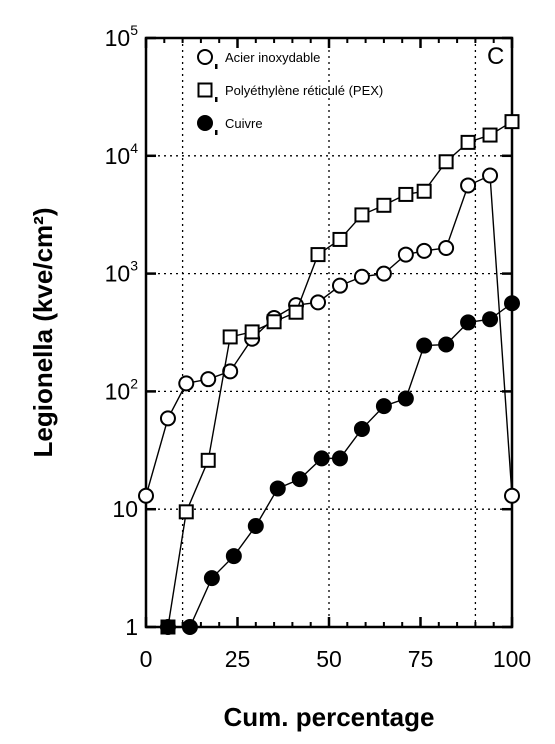  What do you see at coordinates (146, 659) in the screenshot?
I see `x-tick-label: 0` at bounding box center [146, 659].